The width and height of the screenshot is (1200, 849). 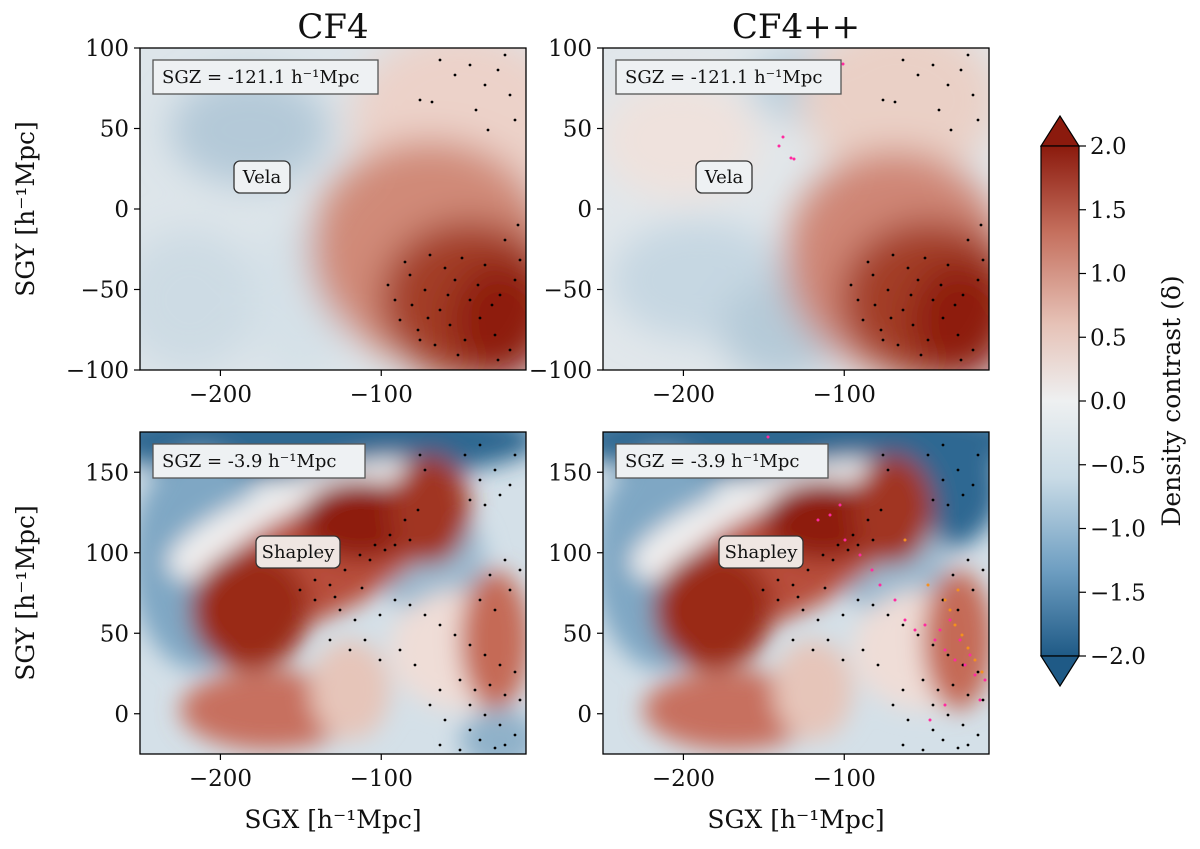 I want to click on colorbar-ticks: 2.0 1.5 1.0 0.5 0.0 −0.5 −1.0 −1.5 −2.0, so click(x=1112, y=402).